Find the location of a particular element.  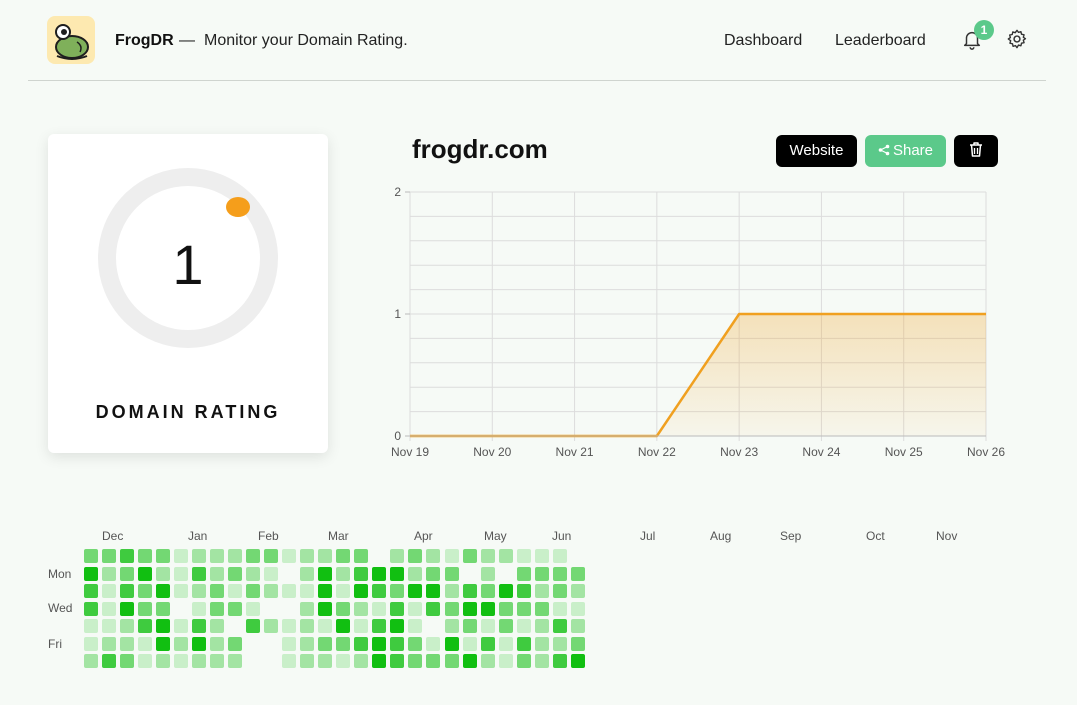

delete-button is located at coordinates (976, 151).